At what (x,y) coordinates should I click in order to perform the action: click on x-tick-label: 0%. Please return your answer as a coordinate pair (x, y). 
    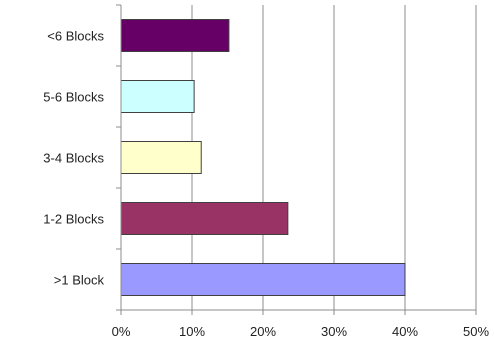
    Looking at the image, I should click on (121, 331).